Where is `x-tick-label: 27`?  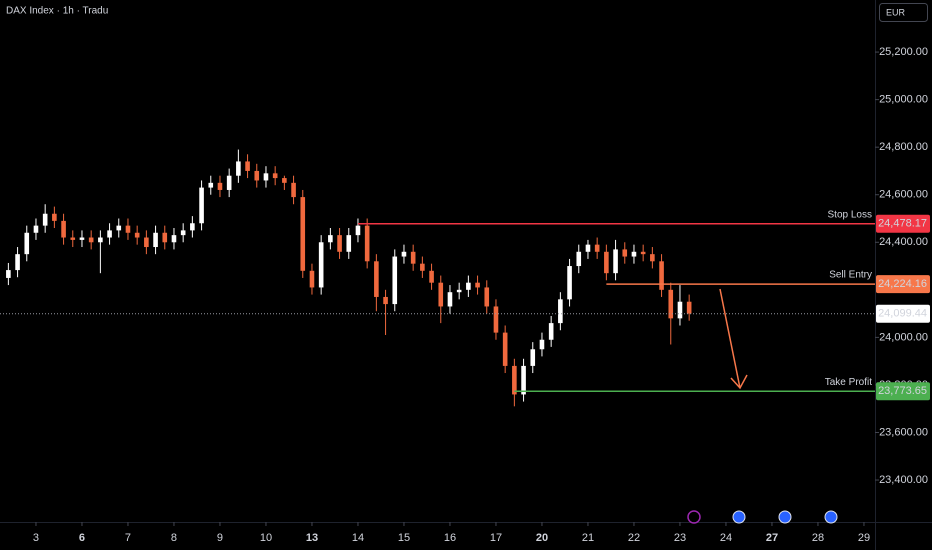 x-tick-label: 27 is located at coordinates (772, 538).